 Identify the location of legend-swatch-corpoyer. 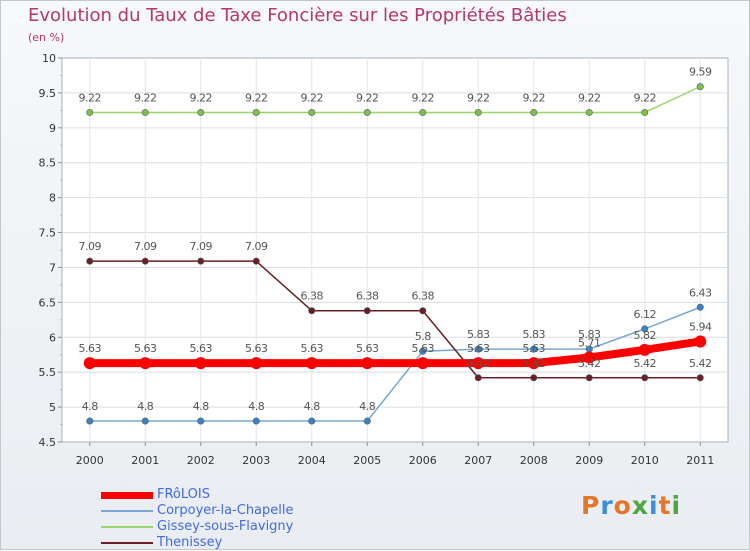
(127, 511).